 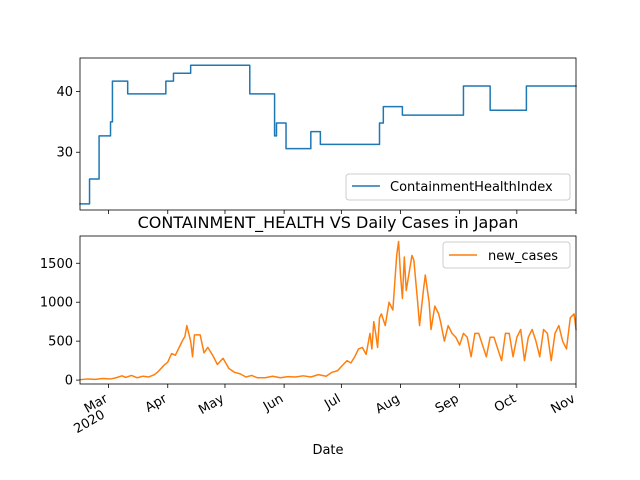 I want to click on bottom-legend-box, so click(x=506, y=255).